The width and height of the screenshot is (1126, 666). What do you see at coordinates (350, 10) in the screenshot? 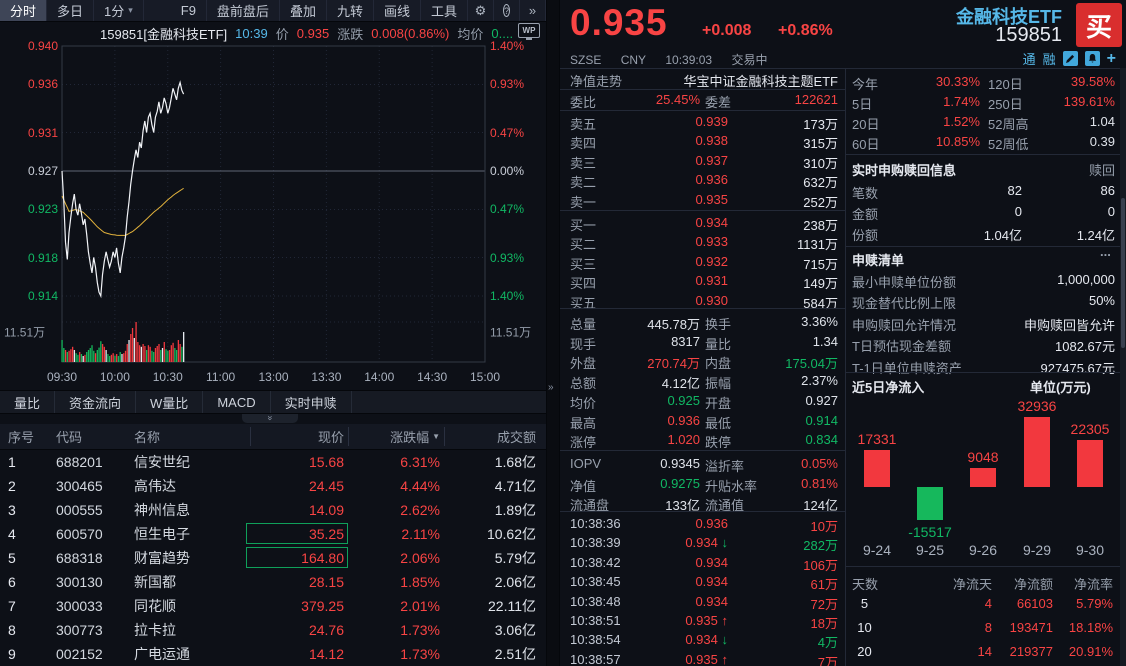
I see `menu-item-九转: 九转` at bounding box center [350, 10].